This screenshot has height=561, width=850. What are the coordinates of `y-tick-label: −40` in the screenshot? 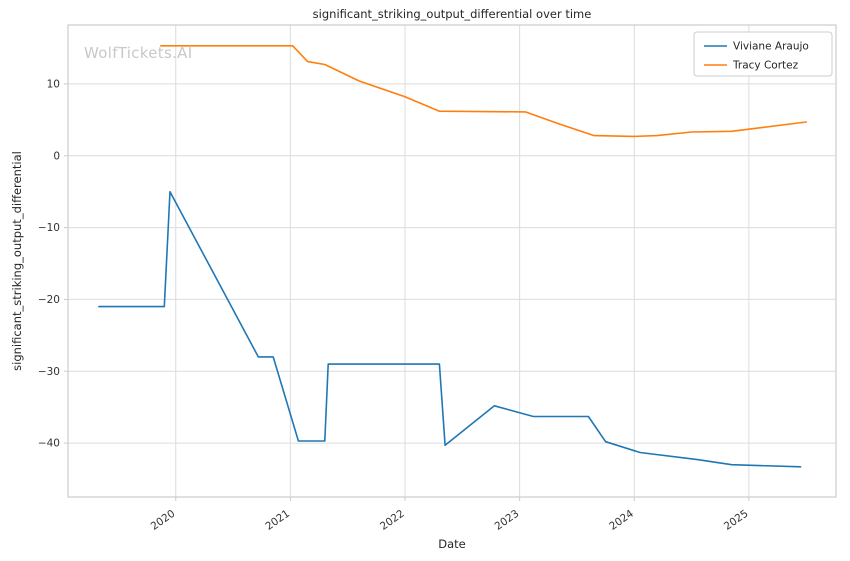 It's located at (49, 444).